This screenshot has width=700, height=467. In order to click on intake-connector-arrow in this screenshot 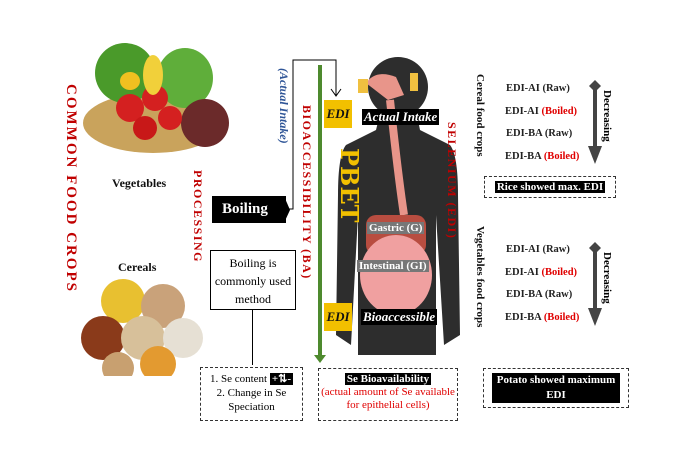, I will do `click(313, 141)`.